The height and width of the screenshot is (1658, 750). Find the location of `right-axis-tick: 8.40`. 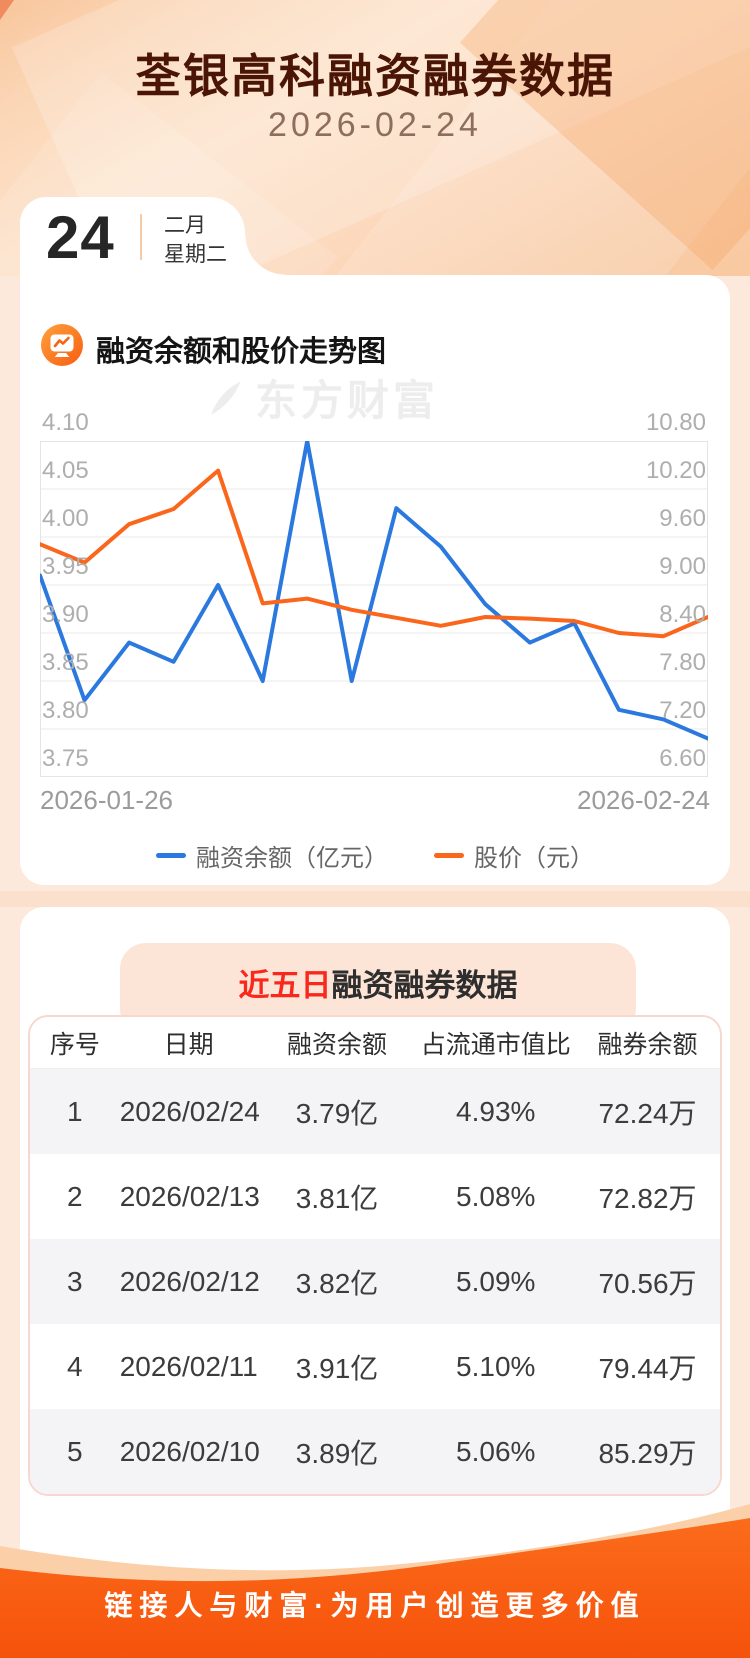

right-axis-tick: 8.40 is located at coordinates (682, 614).